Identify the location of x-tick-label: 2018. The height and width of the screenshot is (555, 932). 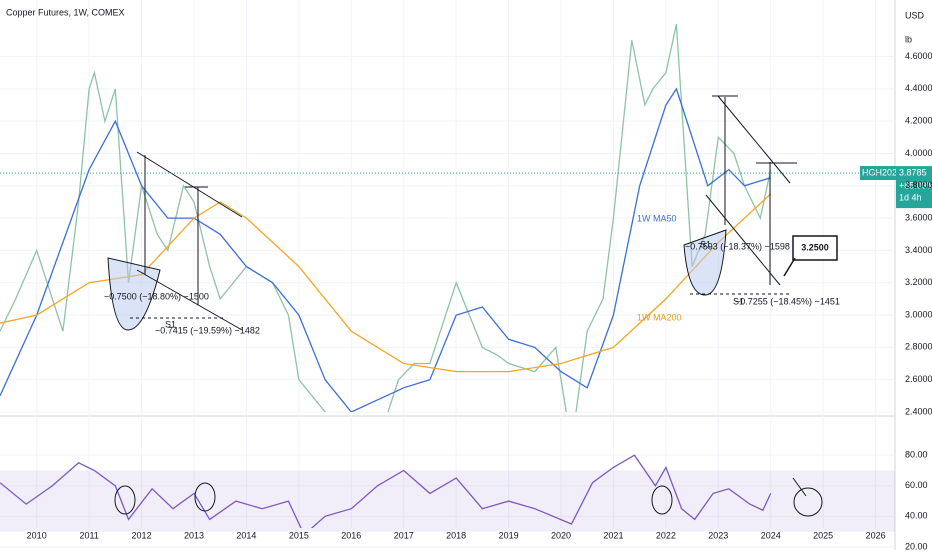
(456, 535).